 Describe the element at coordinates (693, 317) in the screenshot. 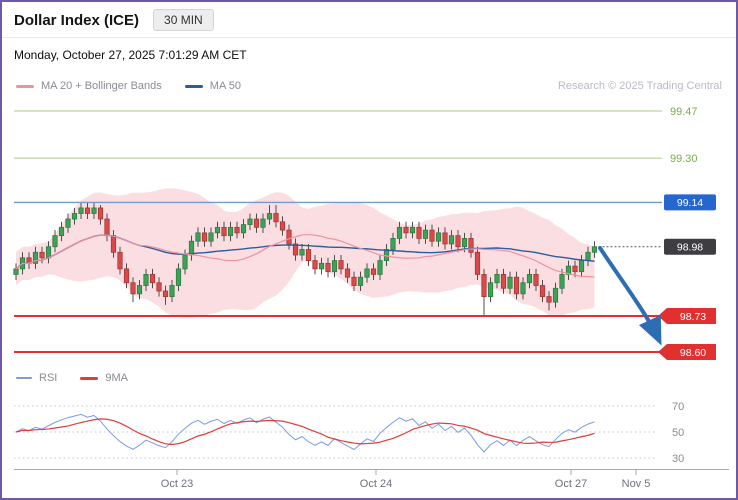

I see `price-tag-label: 98.73` at that location.